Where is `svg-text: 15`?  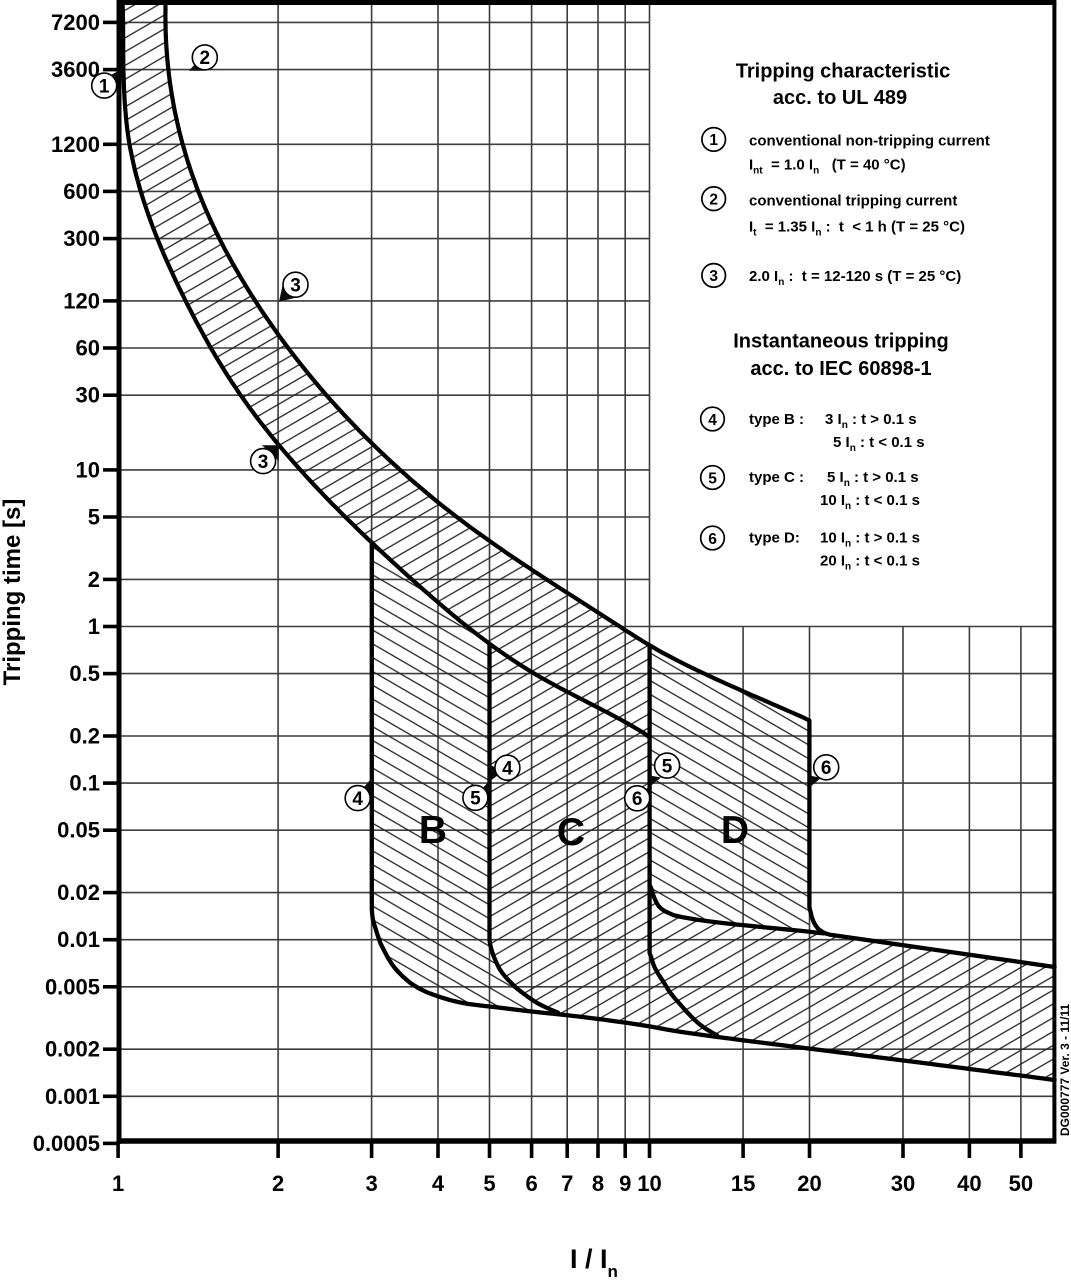 svg-text: 15 is located at coordinates (743, 1183).